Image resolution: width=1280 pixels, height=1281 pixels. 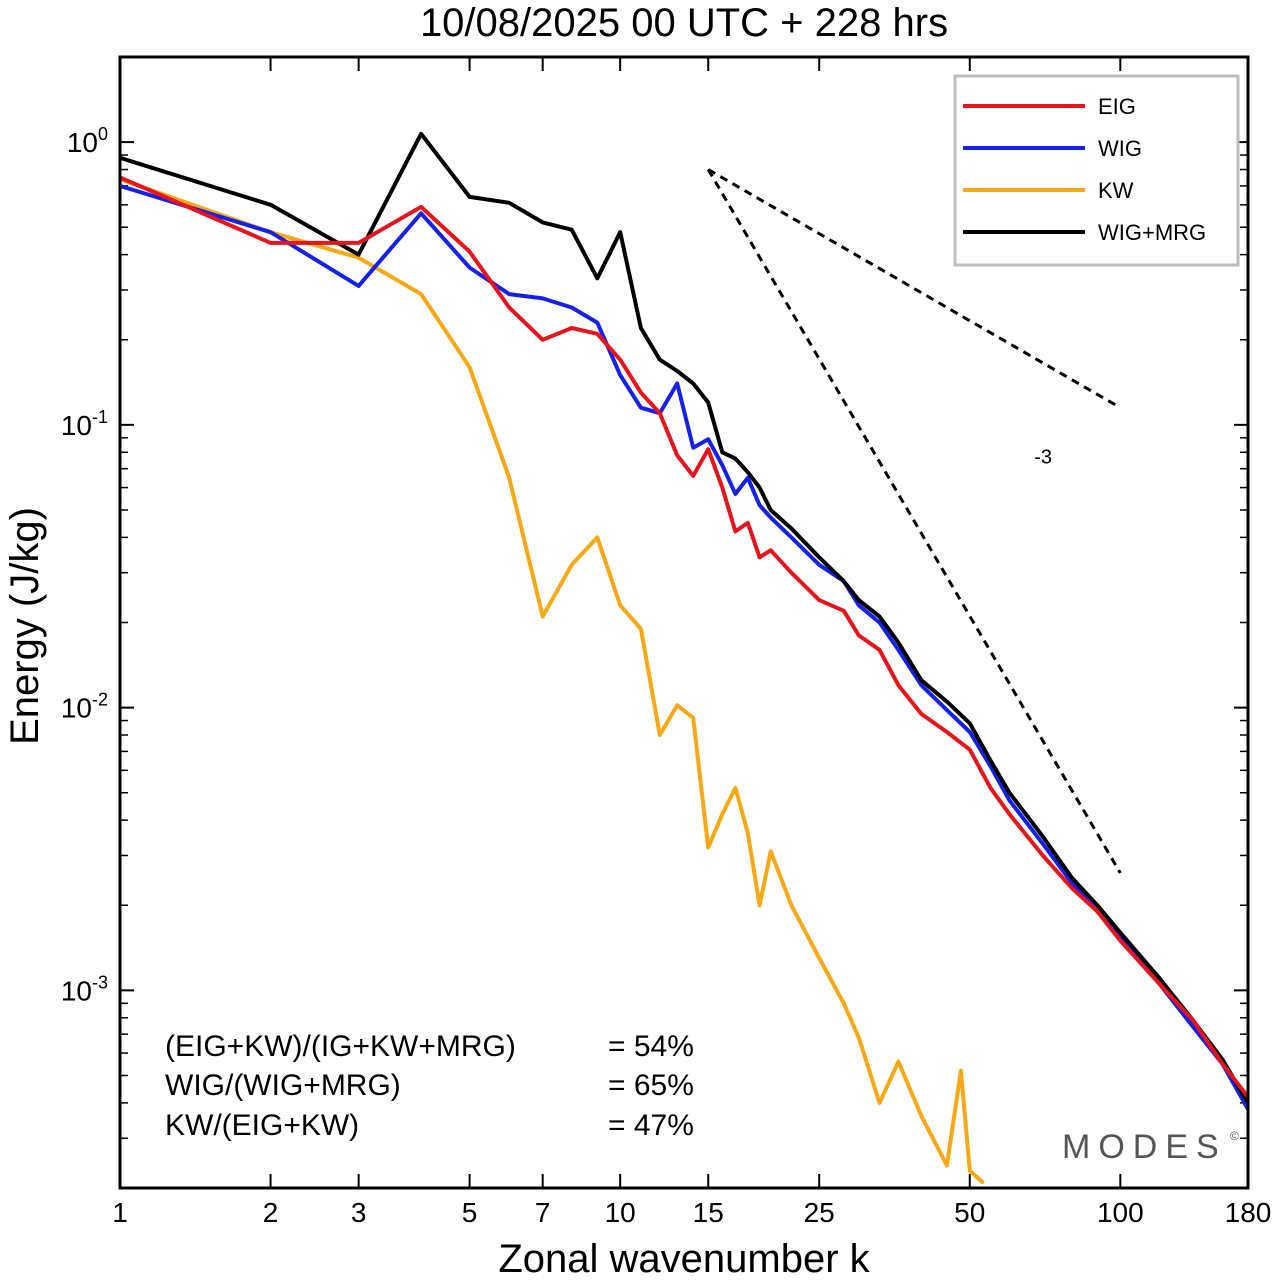 I want to click on stat-label-kw-ratio: KW/(EIG+KW), so click(x=262, y=1125).